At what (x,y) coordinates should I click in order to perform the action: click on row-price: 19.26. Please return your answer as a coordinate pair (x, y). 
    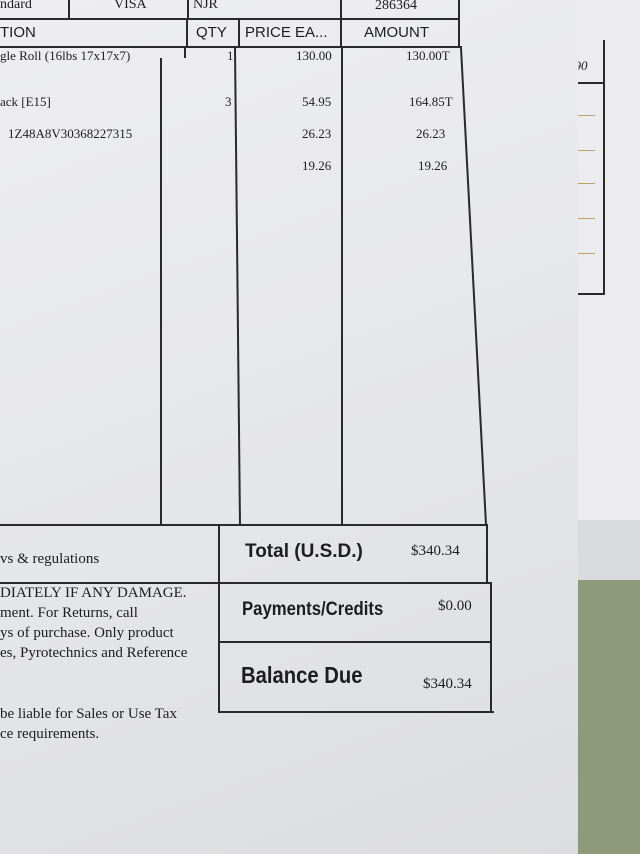
    Looking at the image, I should click on (317, 165).